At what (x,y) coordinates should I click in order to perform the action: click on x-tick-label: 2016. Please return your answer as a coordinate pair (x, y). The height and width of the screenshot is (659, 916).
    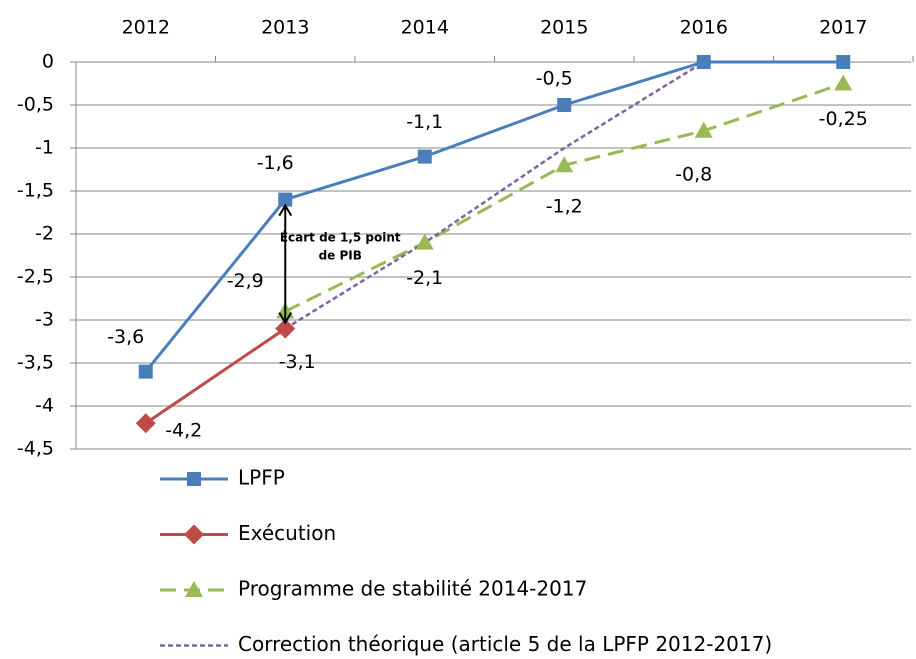
    Looking at the image, I should click on (704, 28).